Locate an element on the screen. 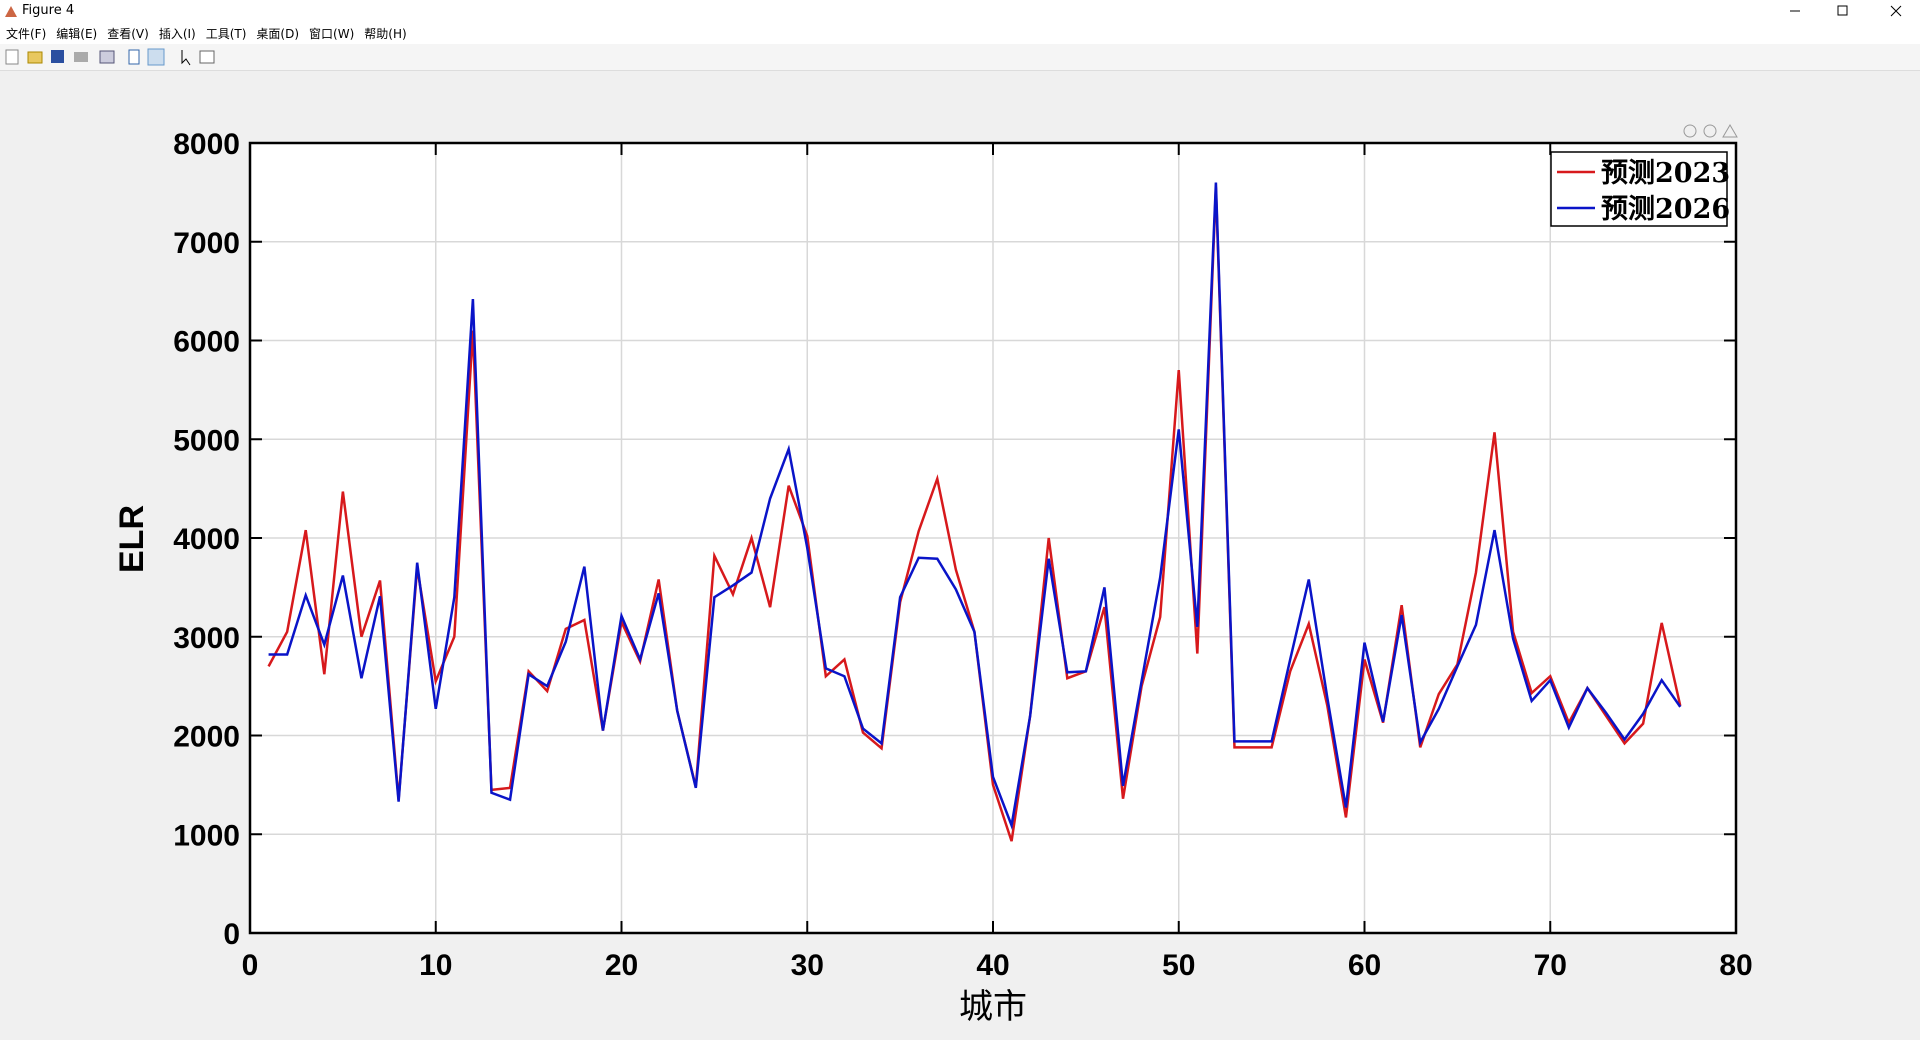 The height and width of the screenshot is (1040, 1920). link-icon is located at coordinates (107, 57).